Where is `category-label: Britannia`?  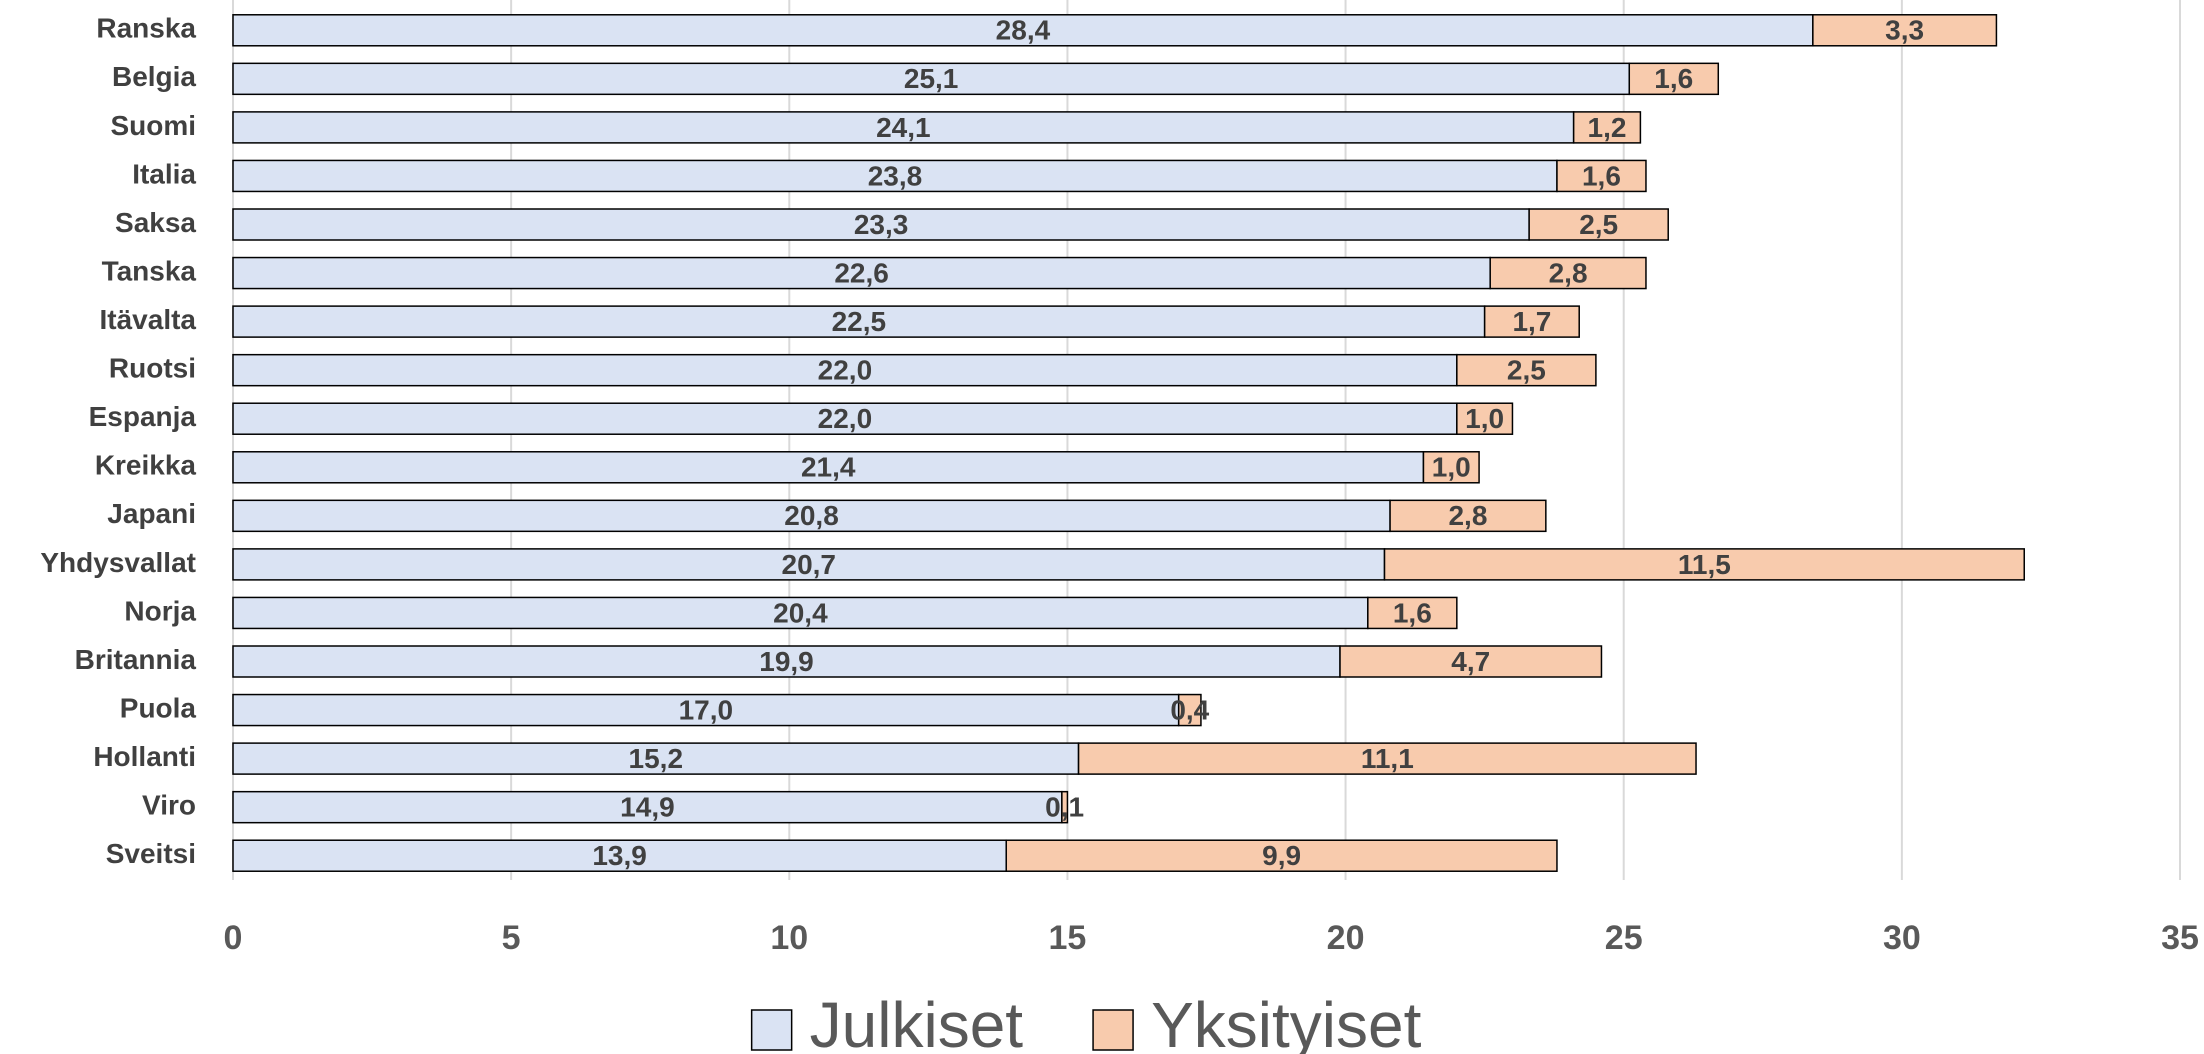
category-label: Britannia is located at coordinates (136, 659).